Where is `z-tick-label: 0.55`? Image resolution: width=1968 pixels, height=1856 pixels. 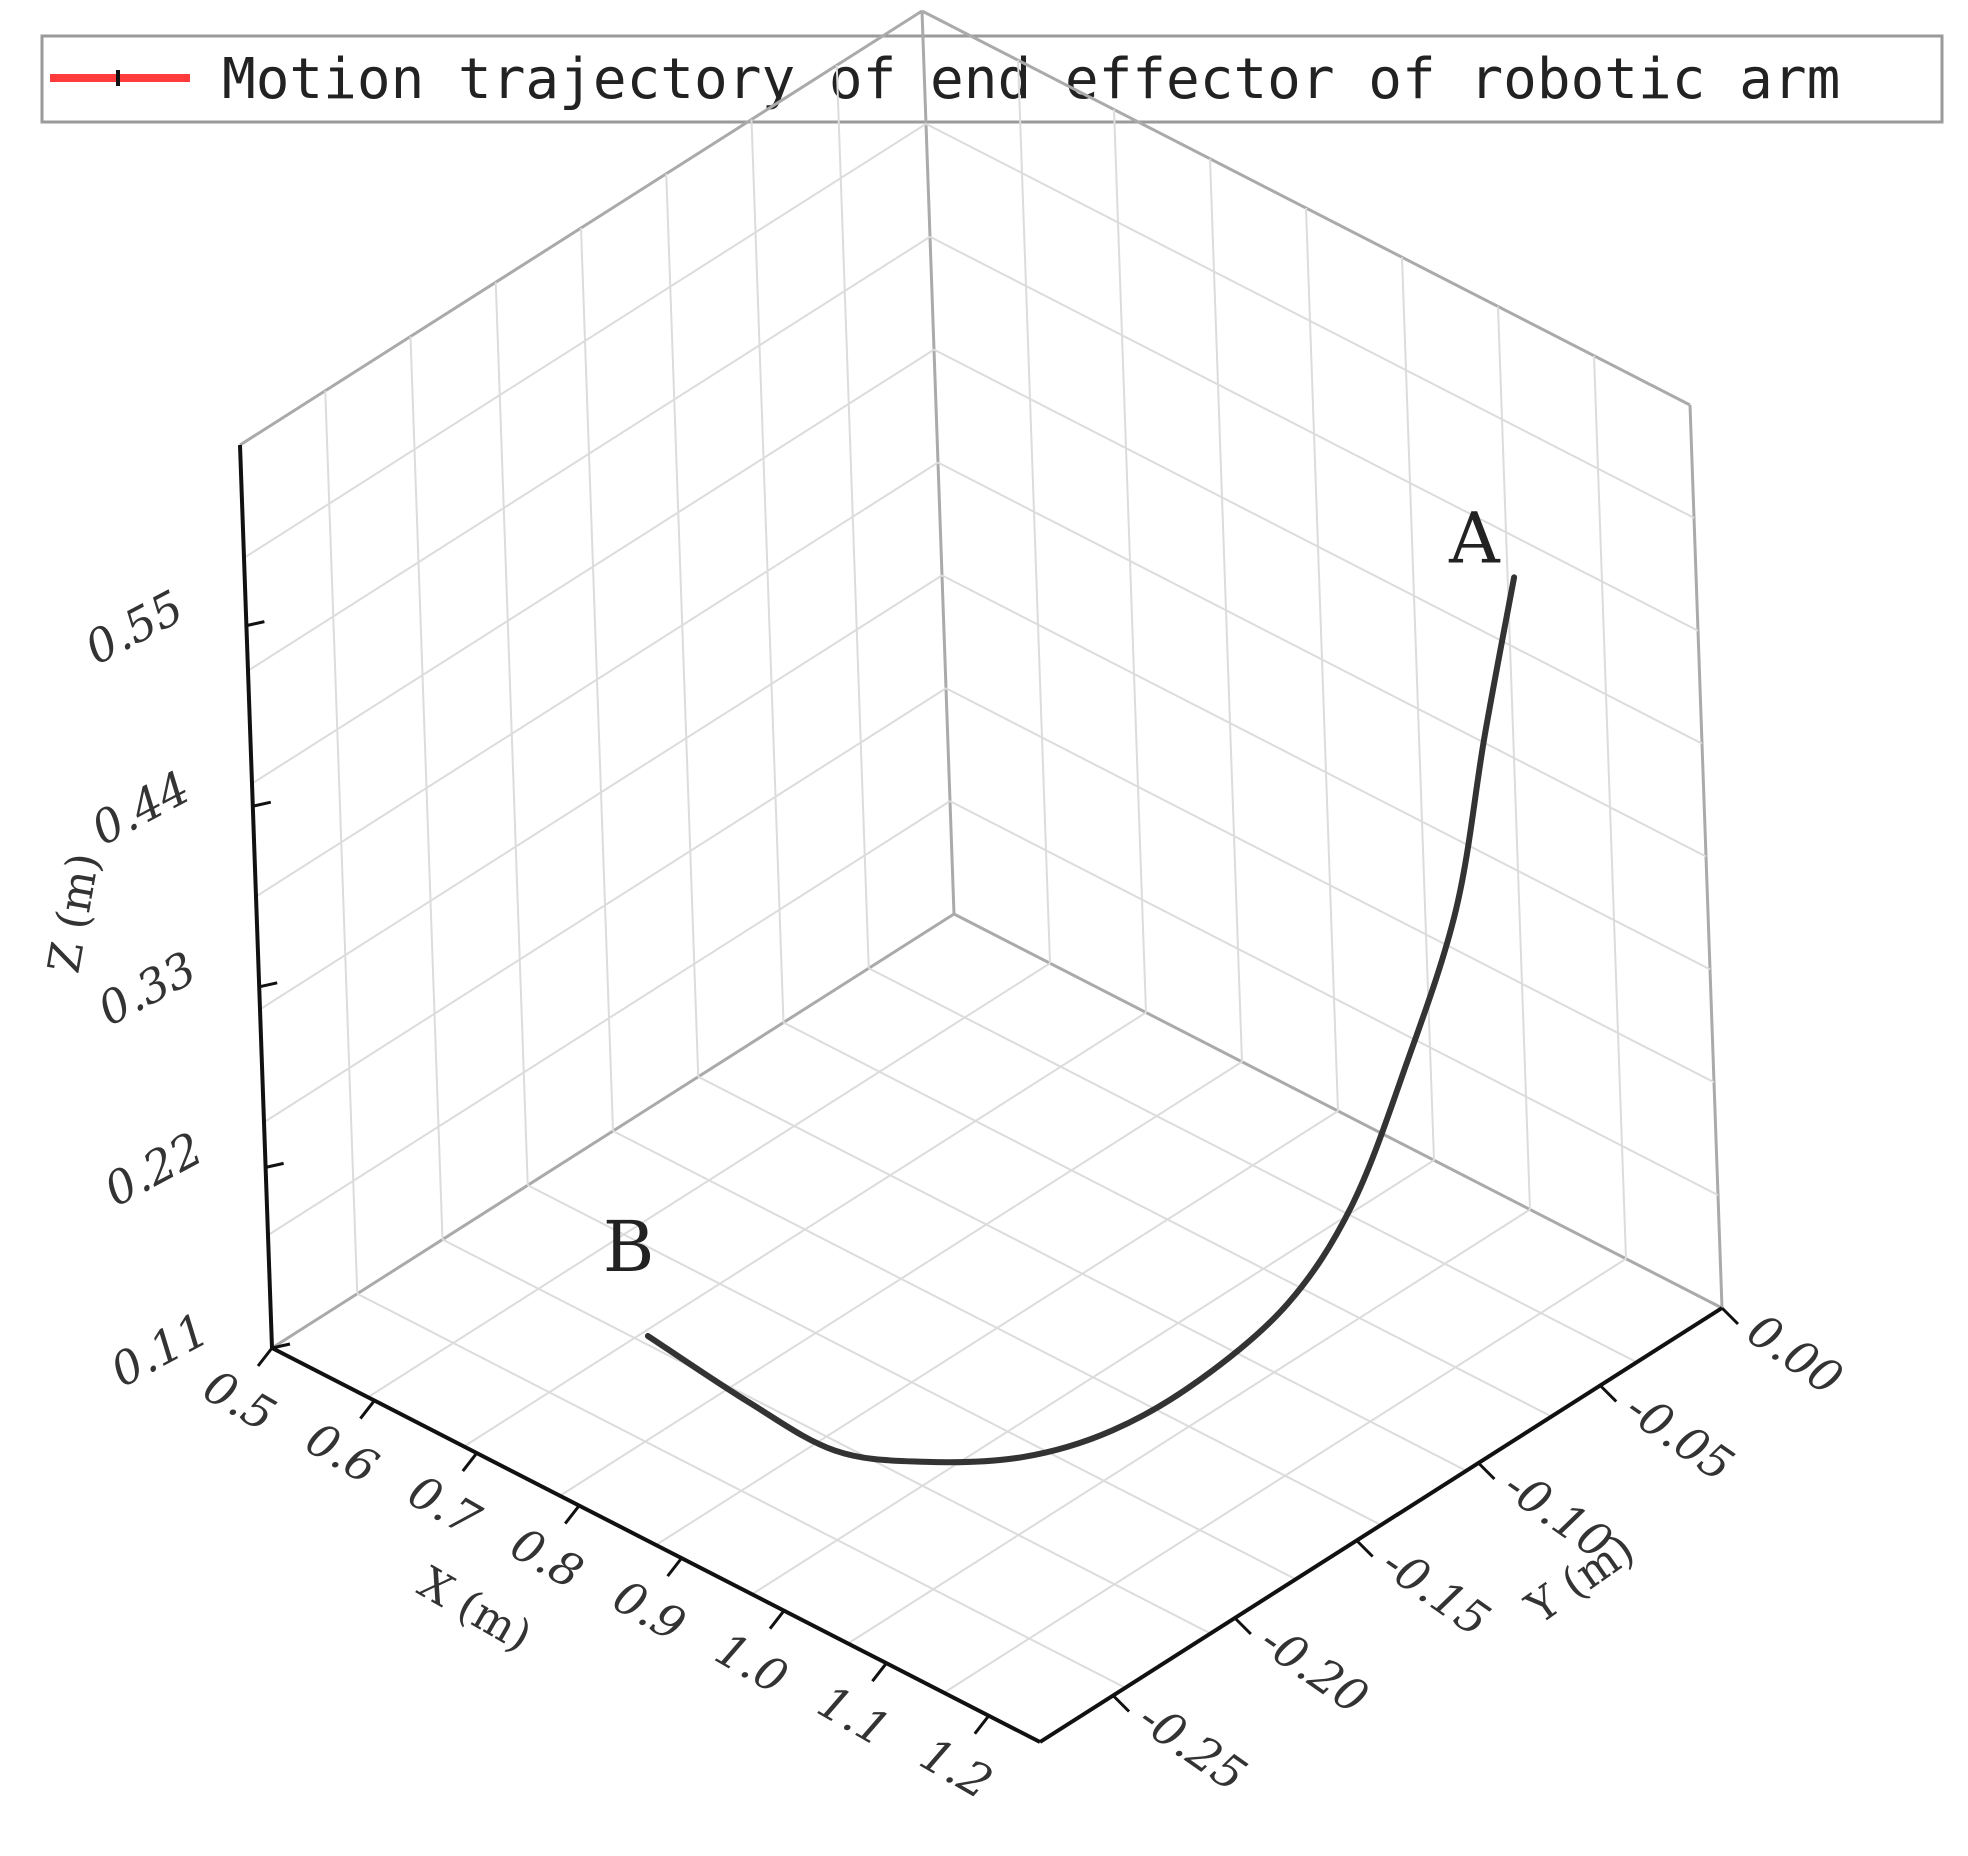
z-tick-label: 0.55 is located at coordinates (134, 628).